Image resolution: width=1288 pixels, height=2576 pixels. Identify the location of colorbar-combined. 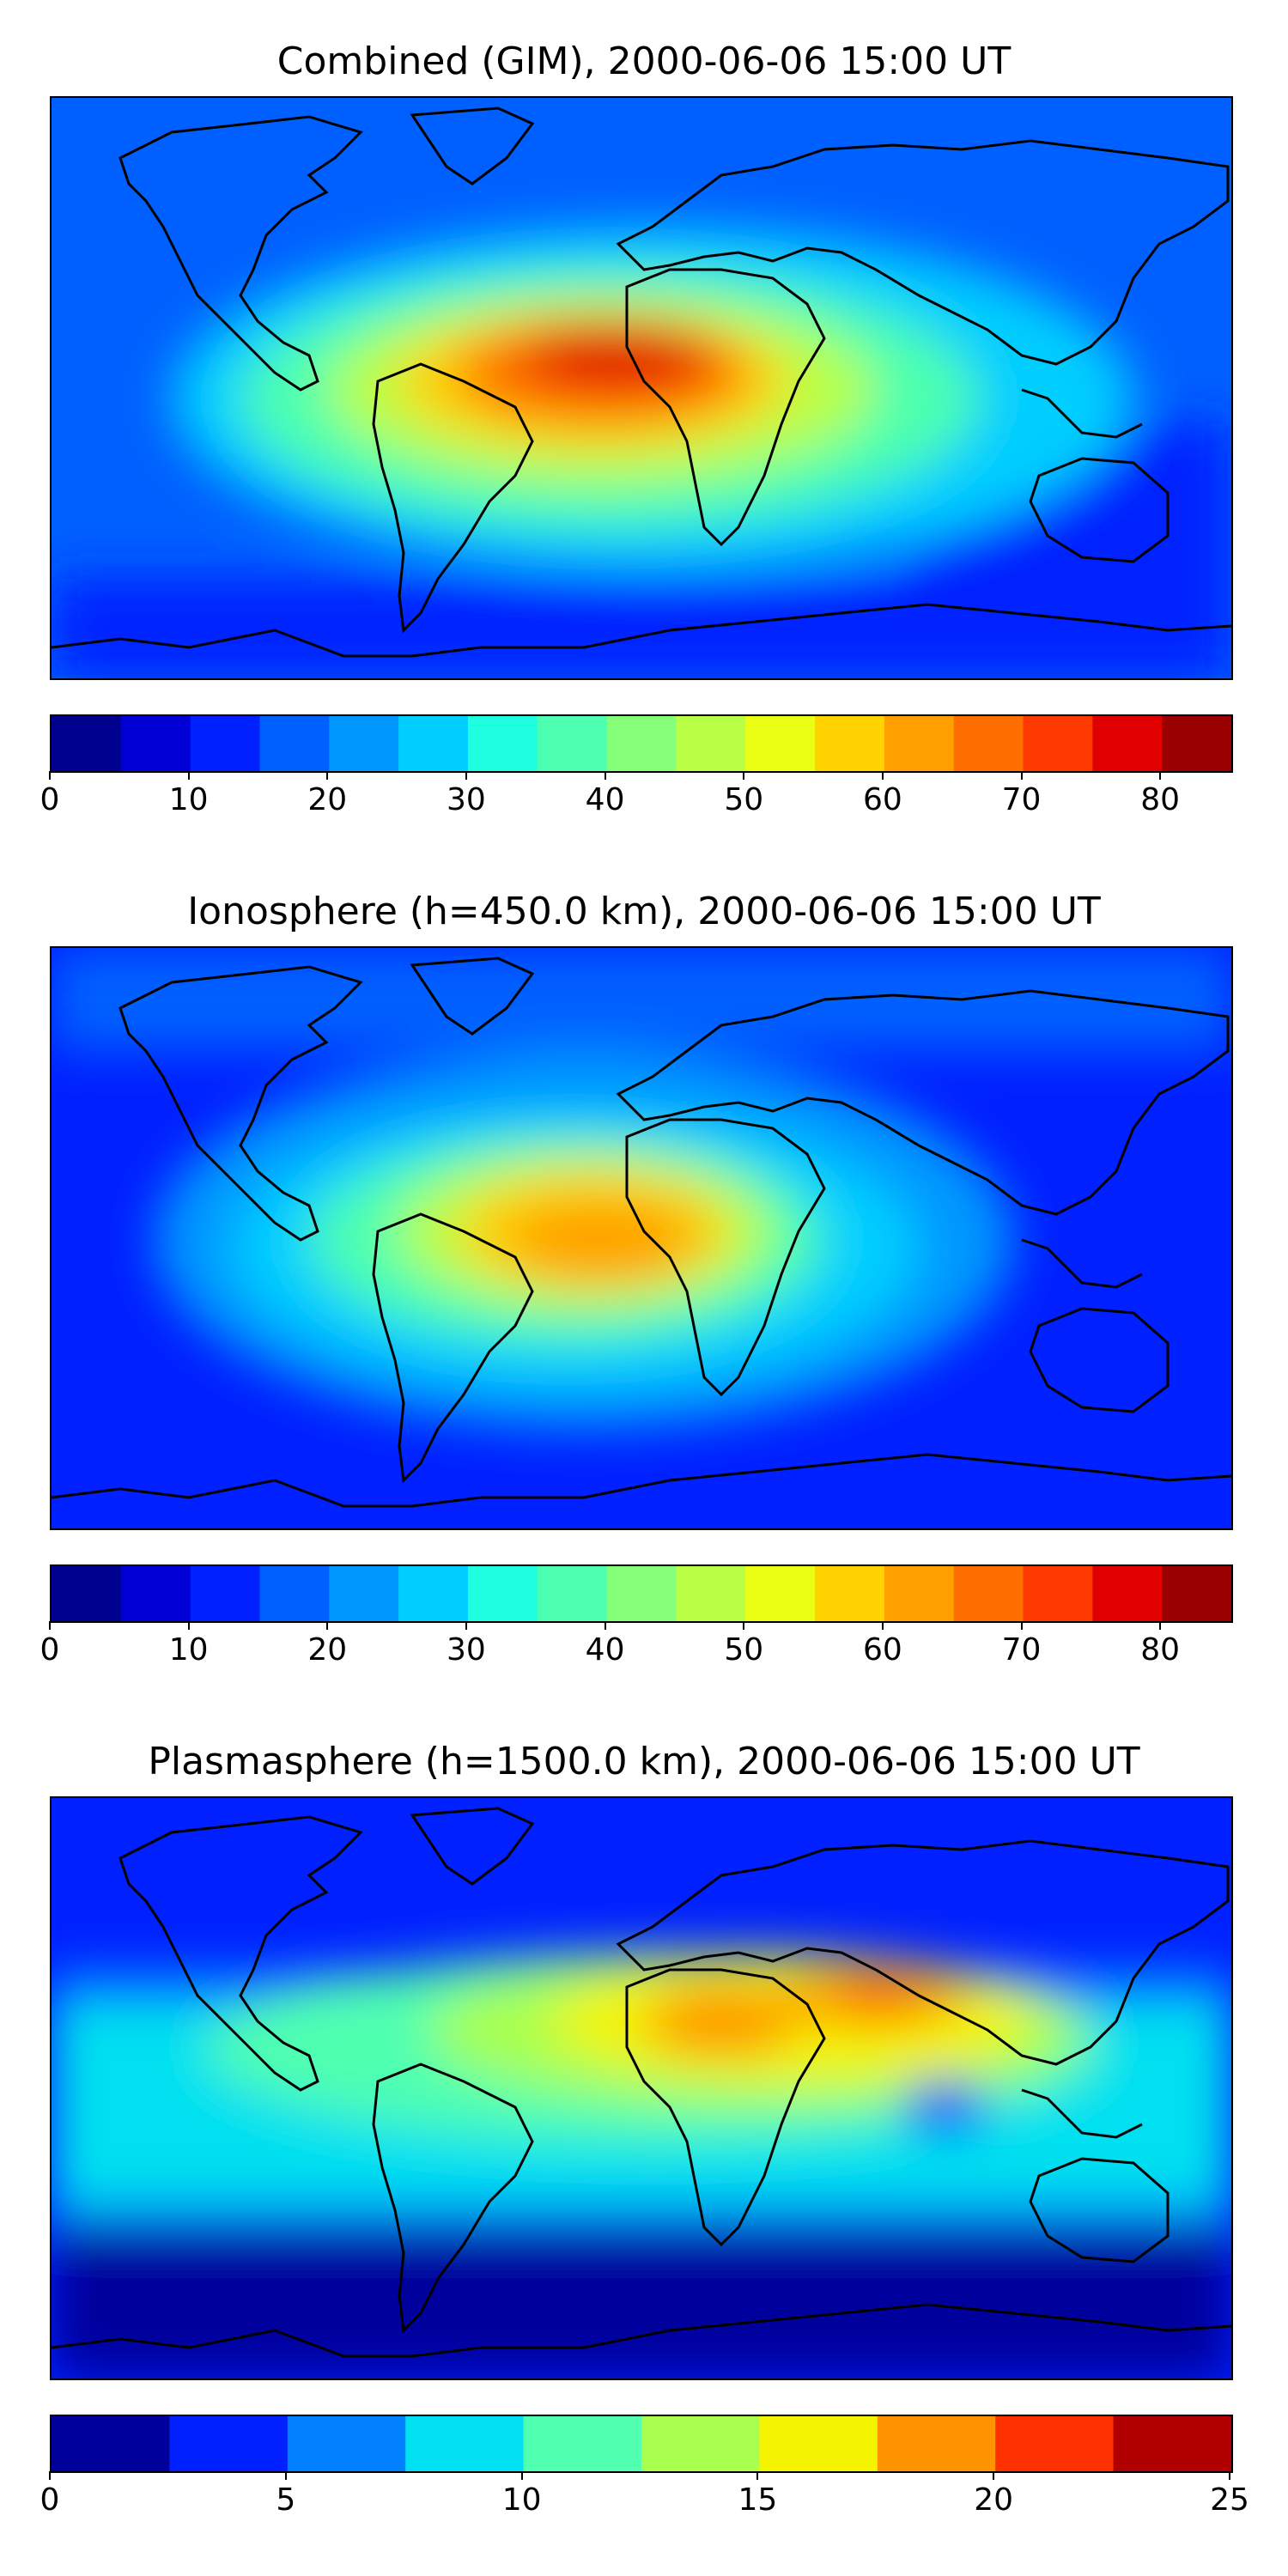
(641, 744).